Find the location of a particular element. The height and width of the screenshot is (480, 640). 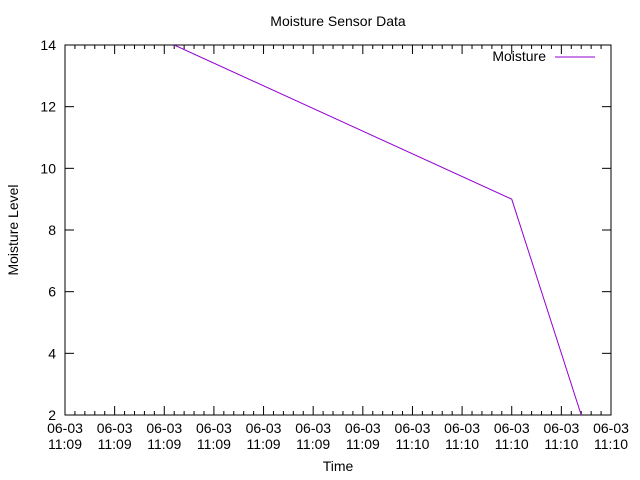

legend-label-moisture: Moisture is located at coordinates (519, 56).